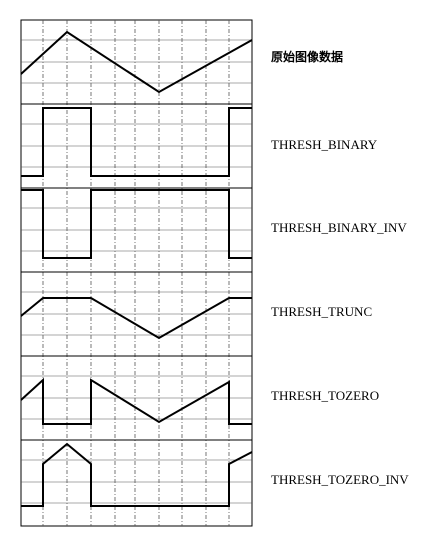  Describe the element at coordinates (136, 318) in the screenshot. I see `waveform-thresh-trunc` at that location.